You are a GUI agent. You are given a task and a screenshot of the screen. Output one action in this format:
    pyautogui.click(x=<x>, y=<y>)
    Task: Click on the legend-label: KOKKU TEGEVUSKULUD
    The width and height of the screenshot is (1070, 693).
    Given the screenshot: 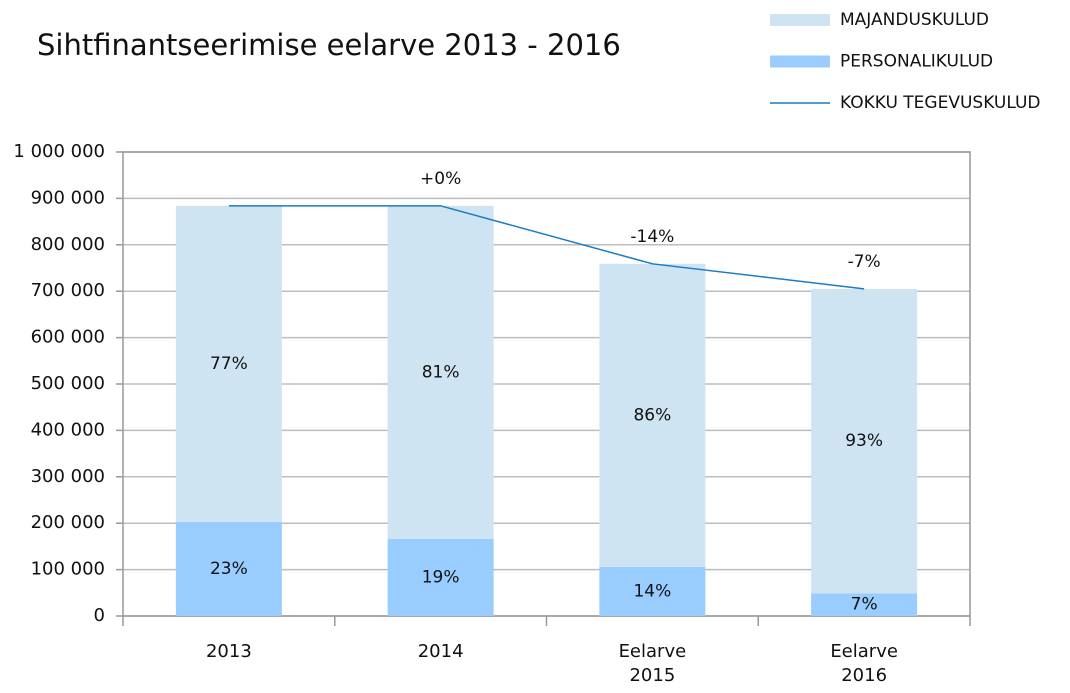 What is the action you would take?
    pyautogui.click(x=940, y=103)
    